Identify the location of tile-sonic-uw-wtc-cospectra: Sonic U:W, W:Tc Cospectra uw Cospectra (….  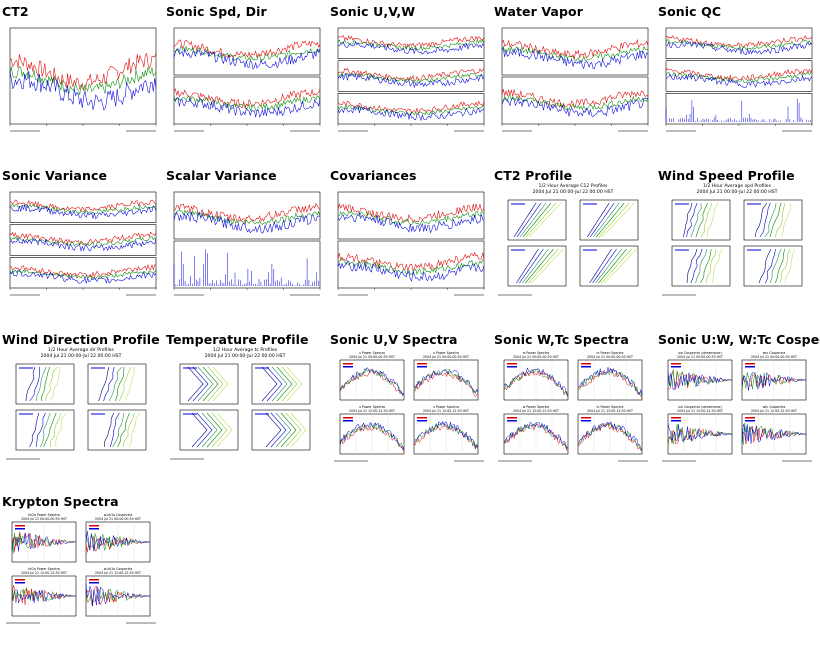
(739, 412).